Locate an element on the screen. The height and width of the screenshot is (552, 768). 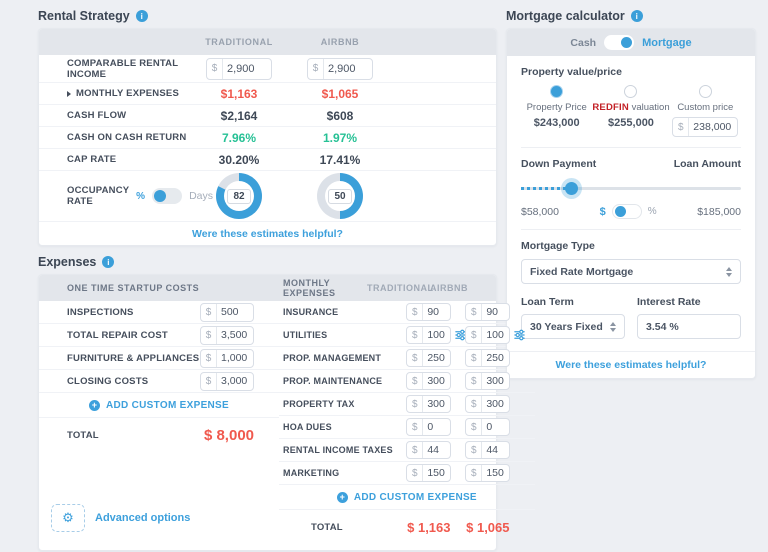
one-time-costs-header: ONE TIME STARTUP COSTS is located at coordinates (133, 288).